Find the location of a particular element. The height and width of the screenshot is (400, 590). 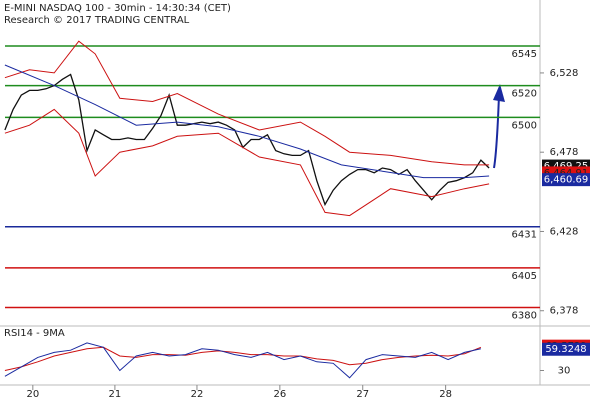

y-tick-label: 6,378 is located at coordinates (564, 311).